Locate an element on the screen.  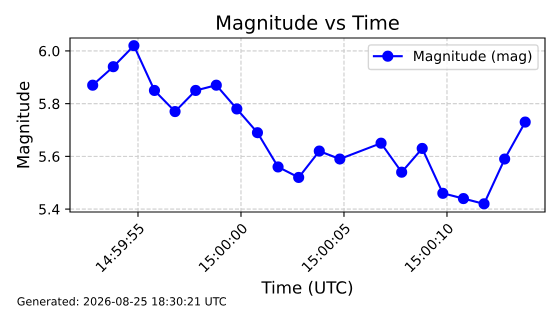
y-tick-label: 6.0 is located at coordinates (49, 51).